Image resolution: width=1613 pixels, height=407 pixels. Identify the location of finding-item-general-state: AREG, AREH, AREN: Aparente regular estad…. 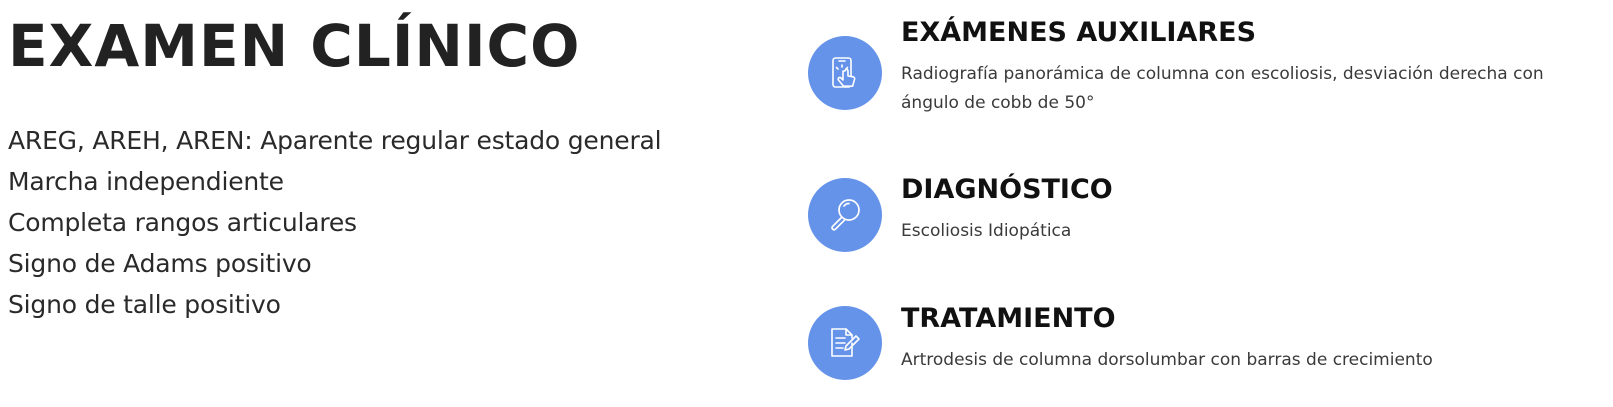
(335, 140).